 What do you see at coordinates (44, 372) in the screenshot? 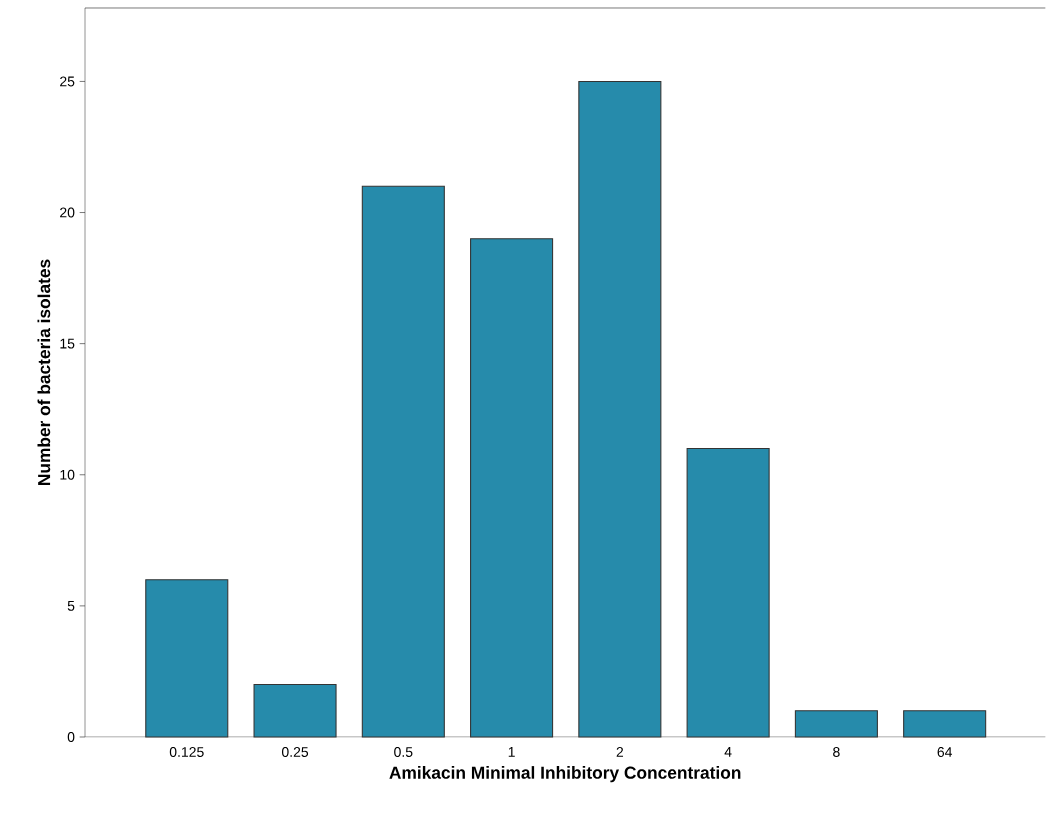
I see `y-axis-title: Number of bacteria isolates` at bounding box center [44, 372].